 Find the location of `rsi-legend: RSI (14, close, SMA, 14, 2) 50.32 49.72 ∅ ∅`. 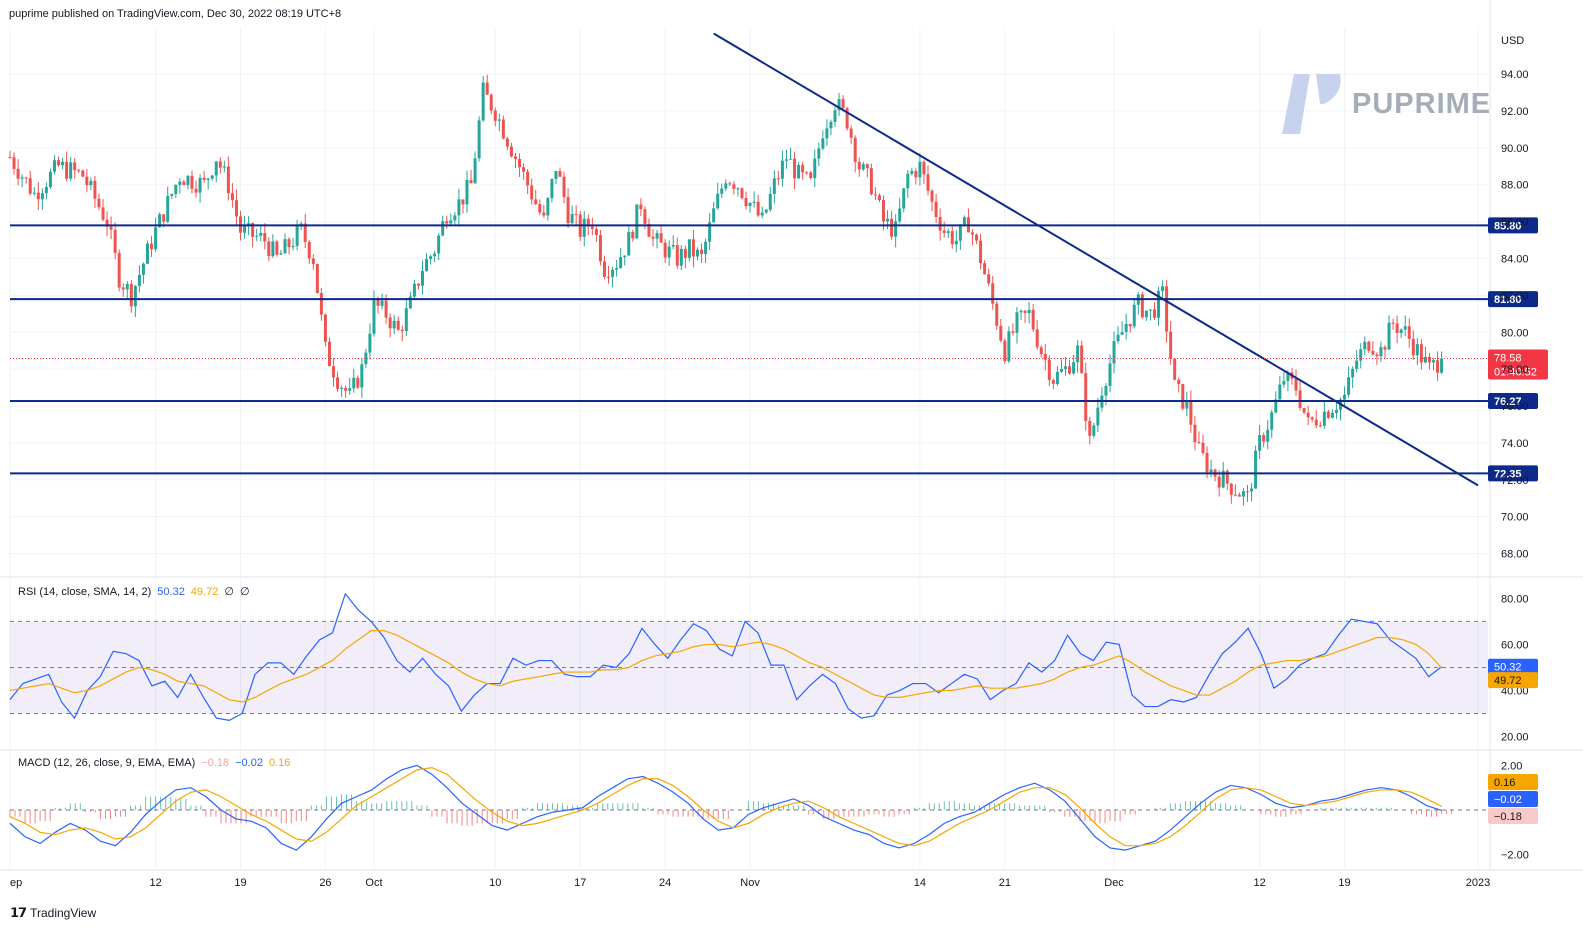

rsi-legend: RSI (14, close, SMA, 14, 2) 50.32 49.72 ∅ ∅ is located at coordinates (134, 591).